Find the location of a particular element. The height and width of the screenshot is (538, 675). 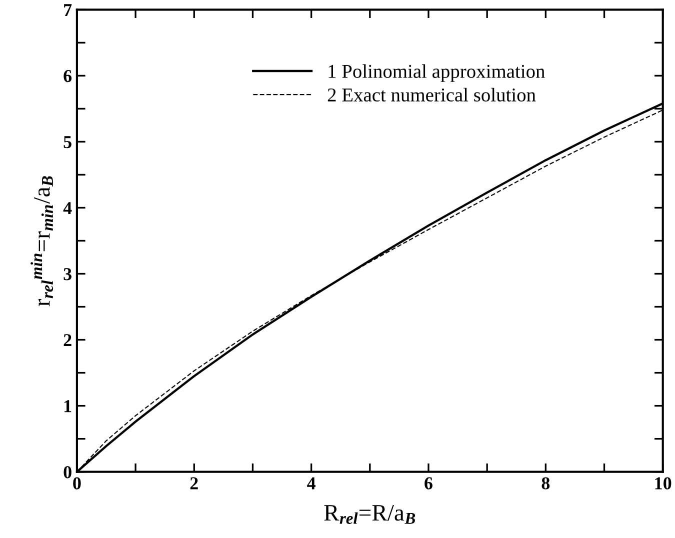

x-tick-label: 0 is located at coordinates (77, 483).